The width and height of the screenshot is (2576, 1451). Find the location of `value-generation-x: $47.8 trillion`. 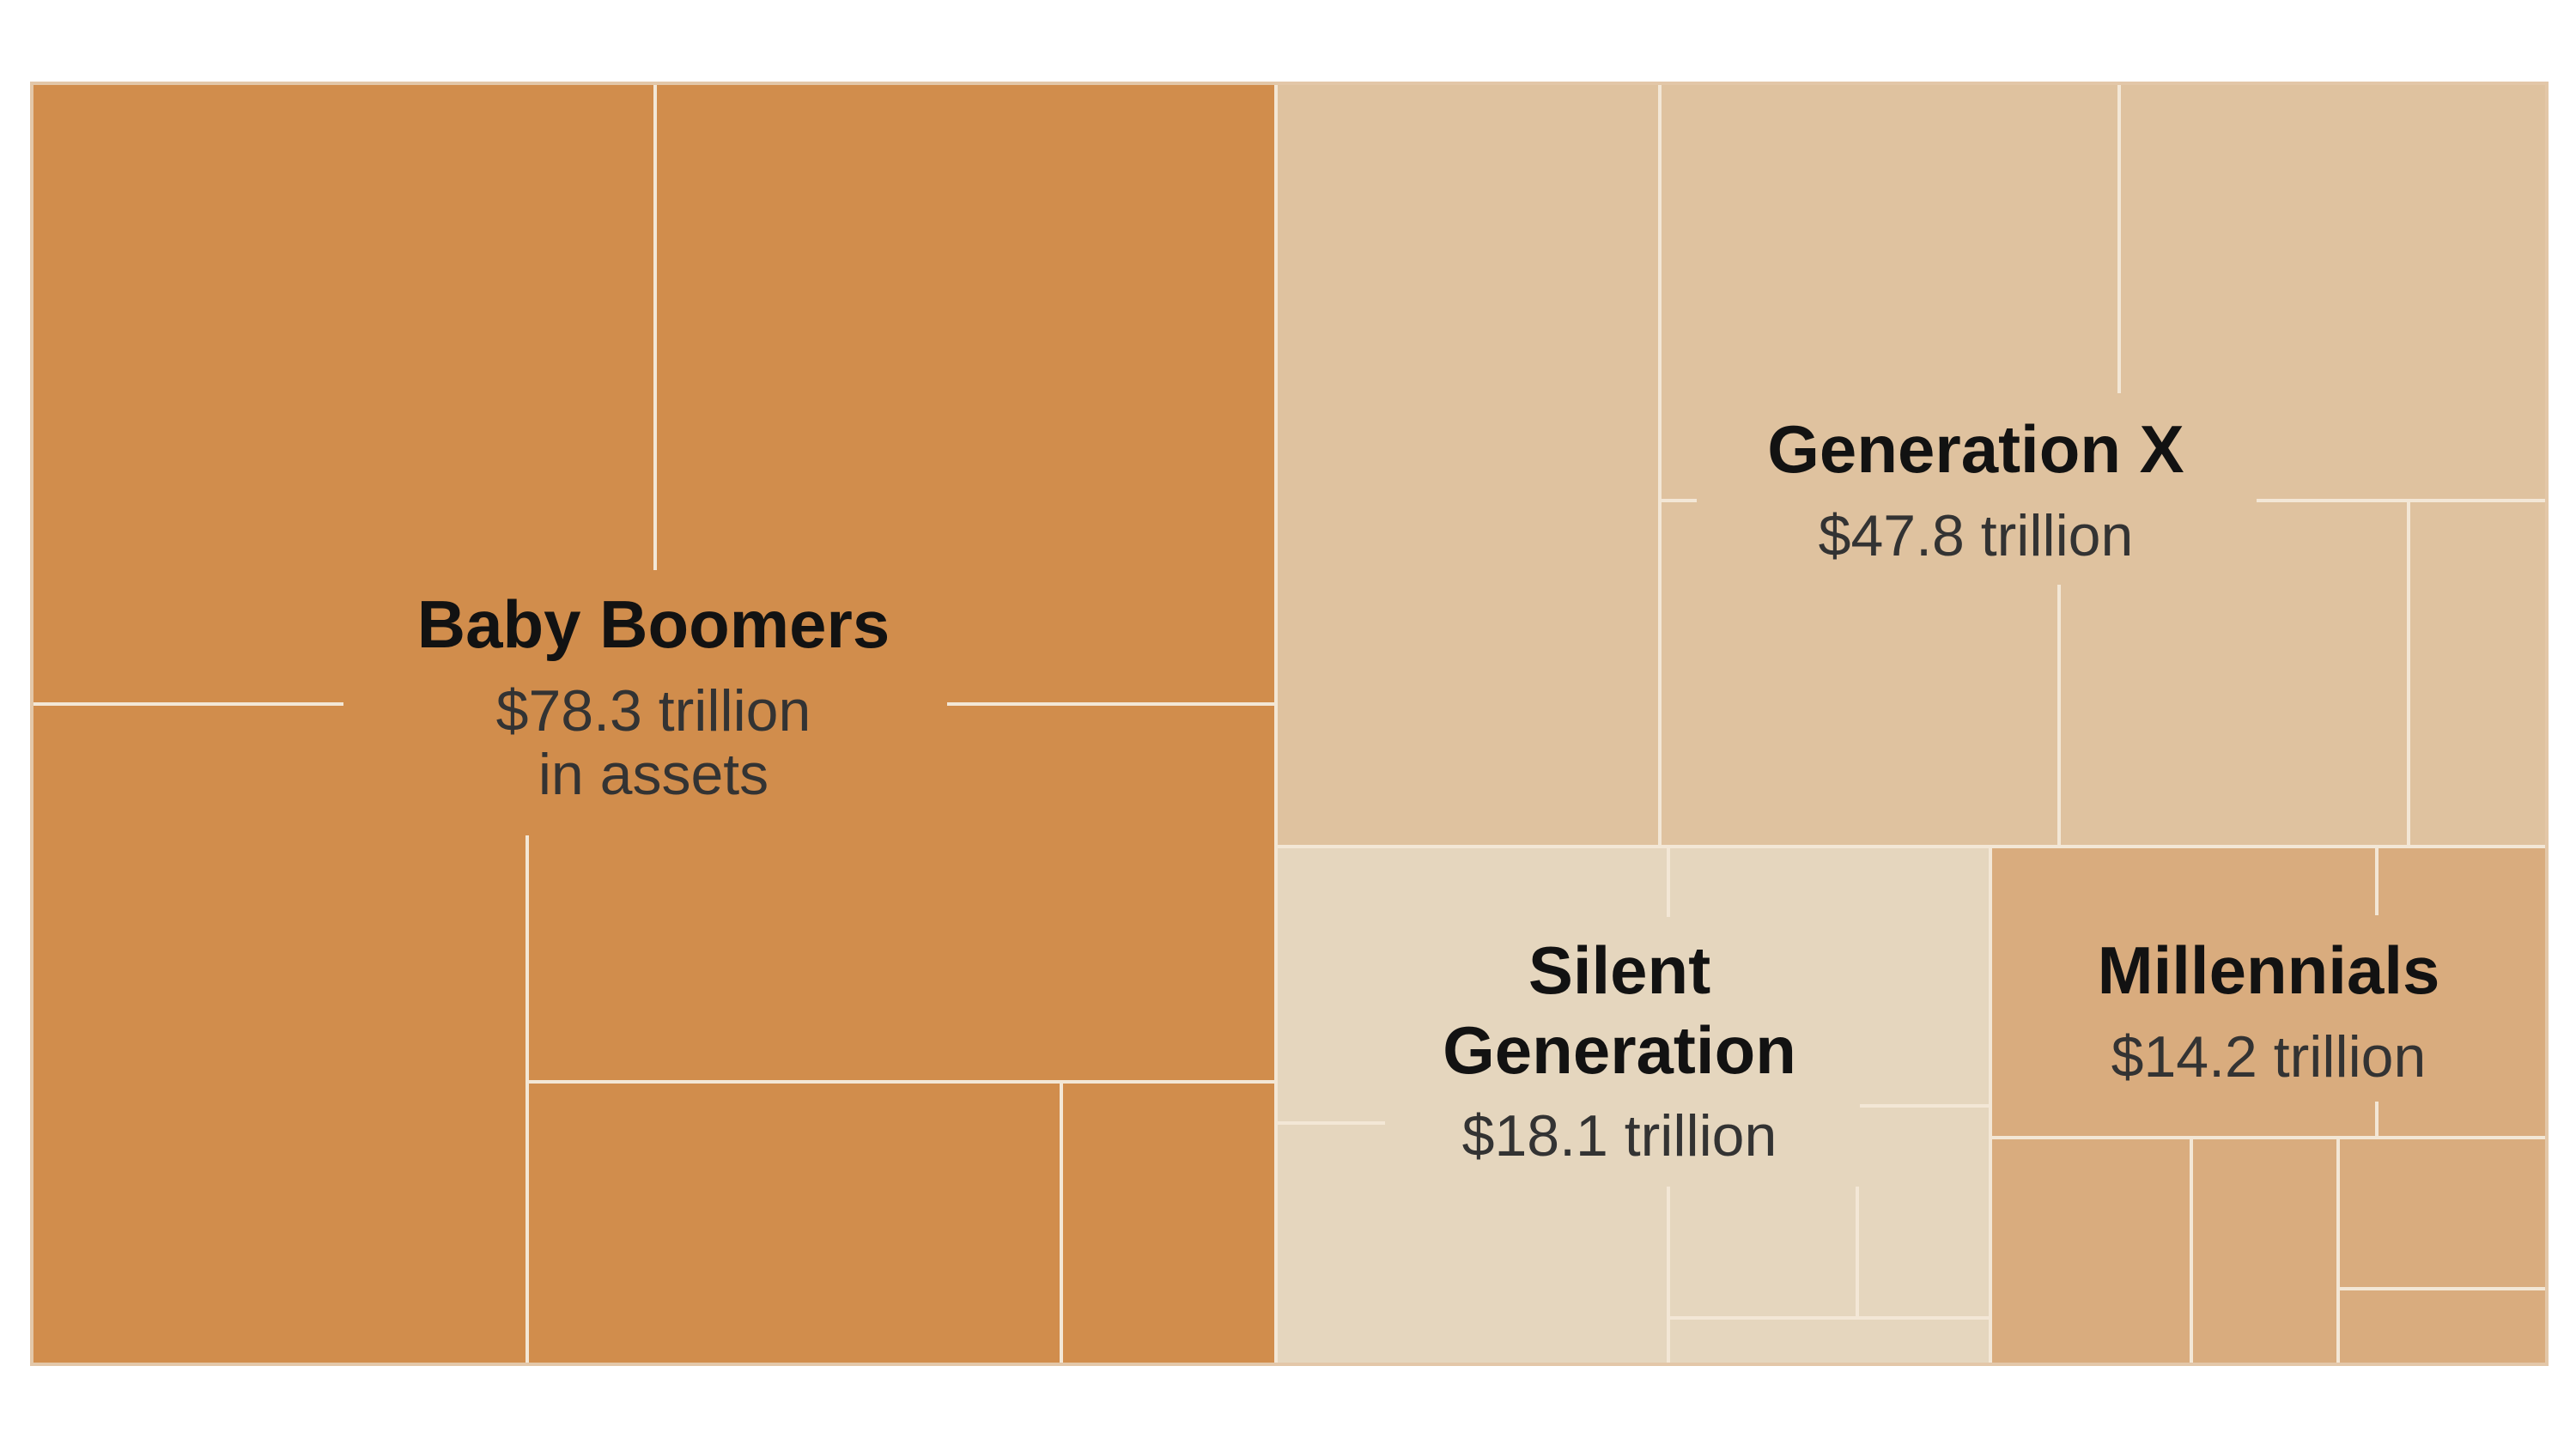

value-generation-x: $47.8 trillion is located at coordinates (1976, 536).